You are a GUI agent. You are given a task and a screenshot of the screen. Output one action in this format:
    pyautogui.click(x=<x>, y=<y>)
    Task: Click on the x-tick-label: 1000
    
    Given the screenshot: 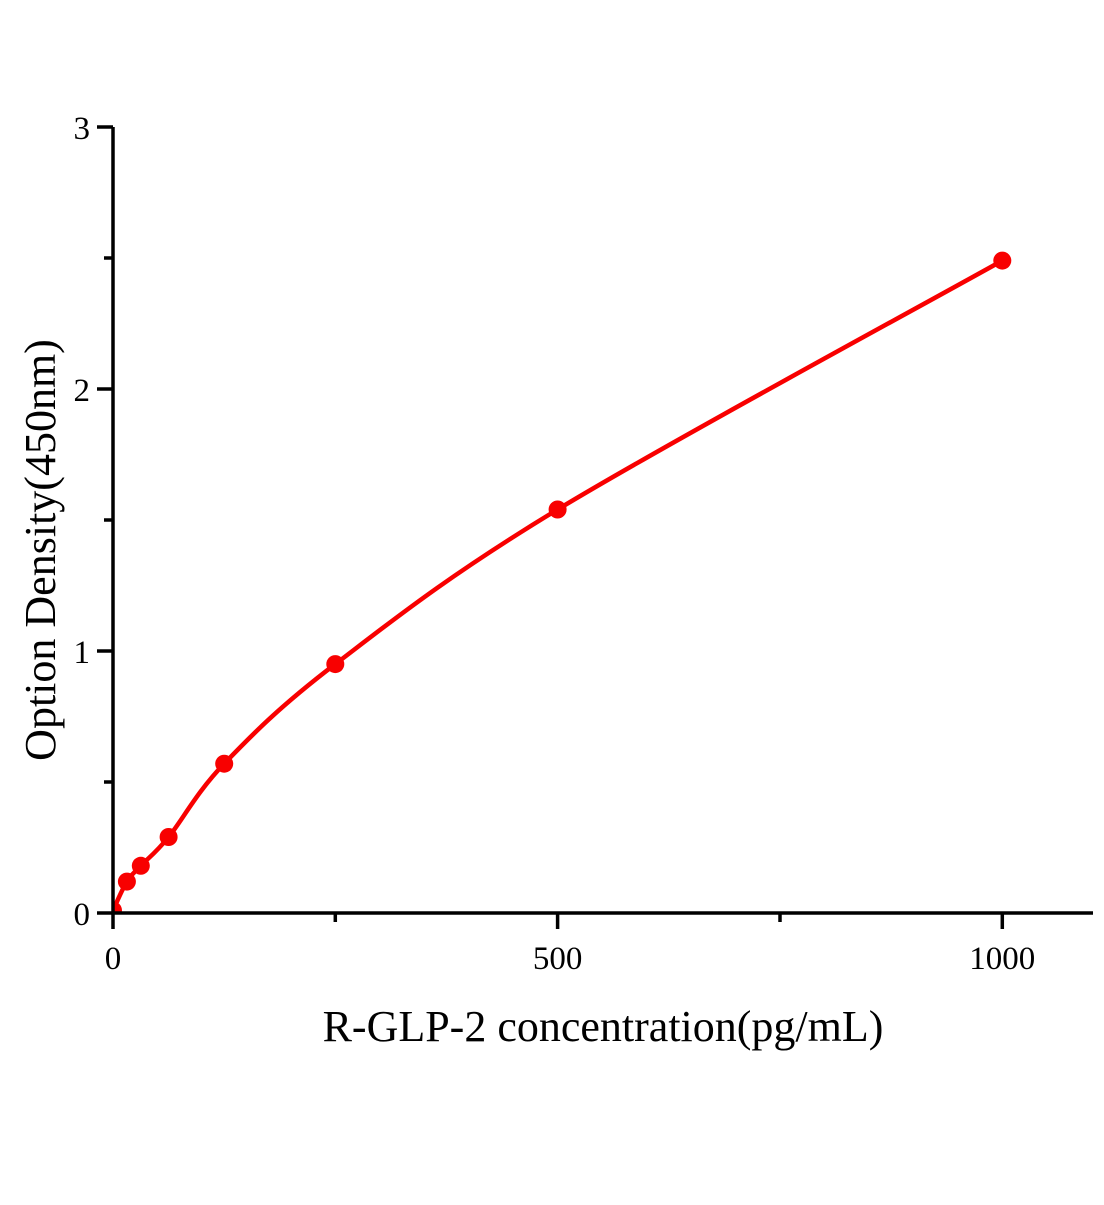 What is the action you would take?
    pyautogui.click(x=1002, y=959)
    